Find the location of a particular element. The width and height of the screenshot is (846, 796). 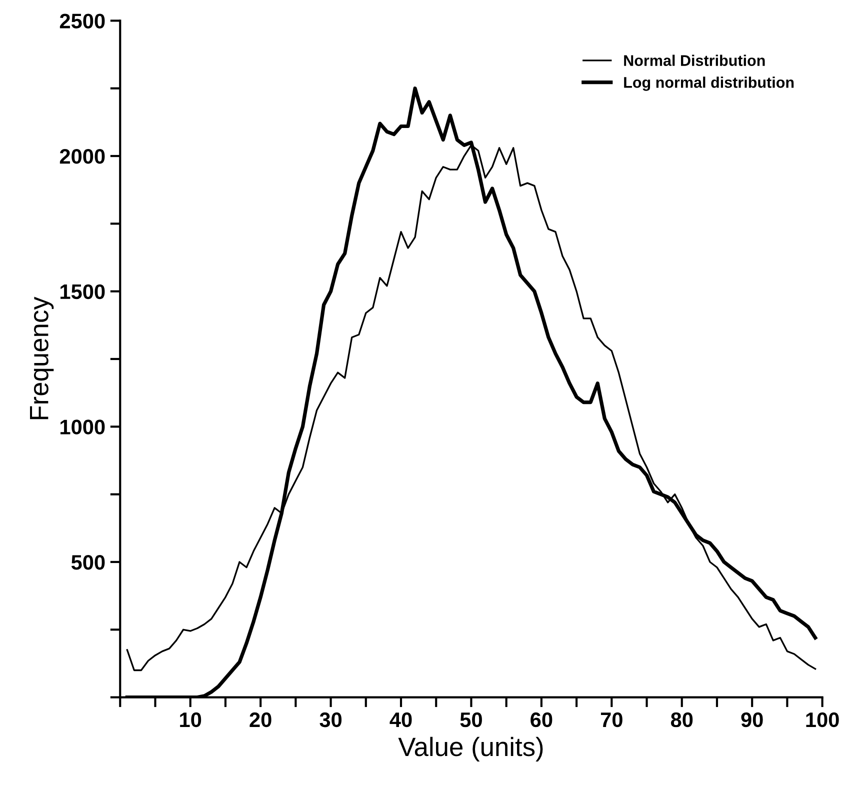

x-tick-label: 70 is located at coordinates (611, 720).